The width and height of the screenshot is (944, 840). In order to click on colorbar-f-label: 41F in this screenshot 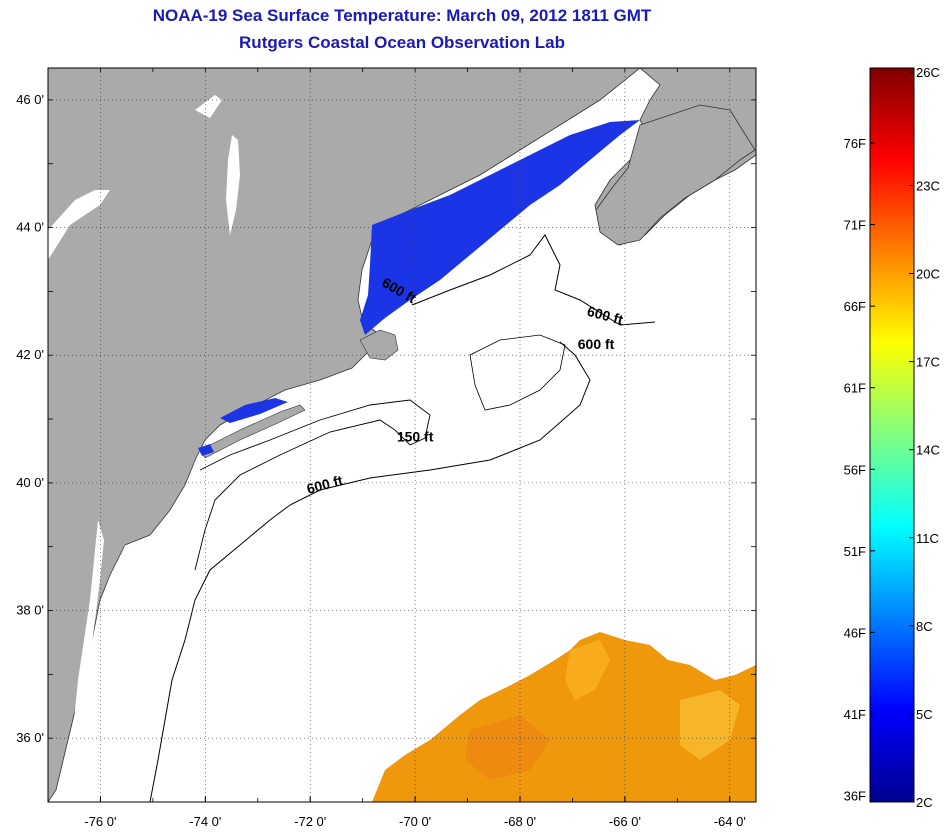, I will do `click(855, 714)`.